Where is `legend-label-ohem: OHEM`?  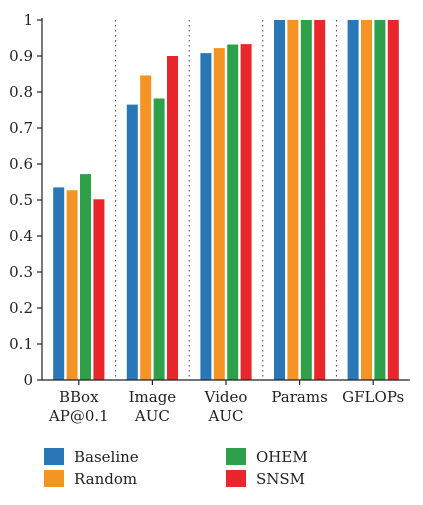 legend-label-ohem: OHEM is located at coordinates (282, 457).